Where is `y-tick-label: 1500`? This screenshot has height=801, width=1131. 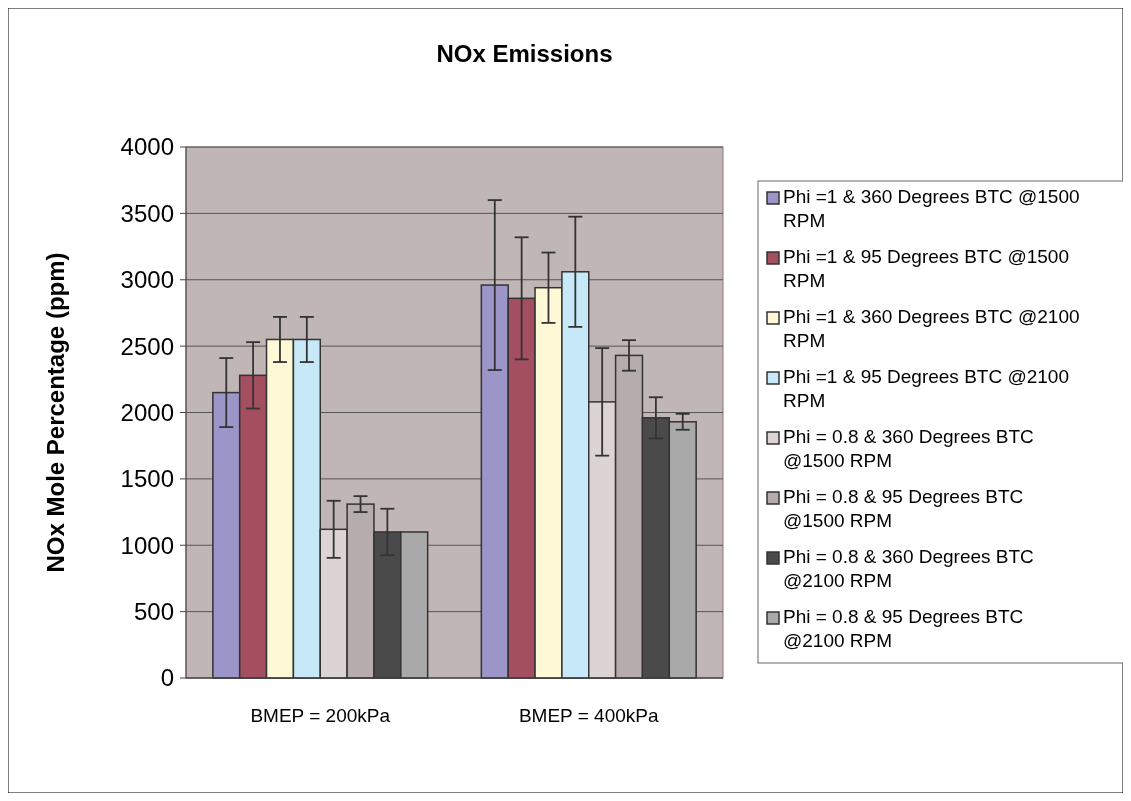 y-tick-label: 1500 is located at coordinates (147, 479).